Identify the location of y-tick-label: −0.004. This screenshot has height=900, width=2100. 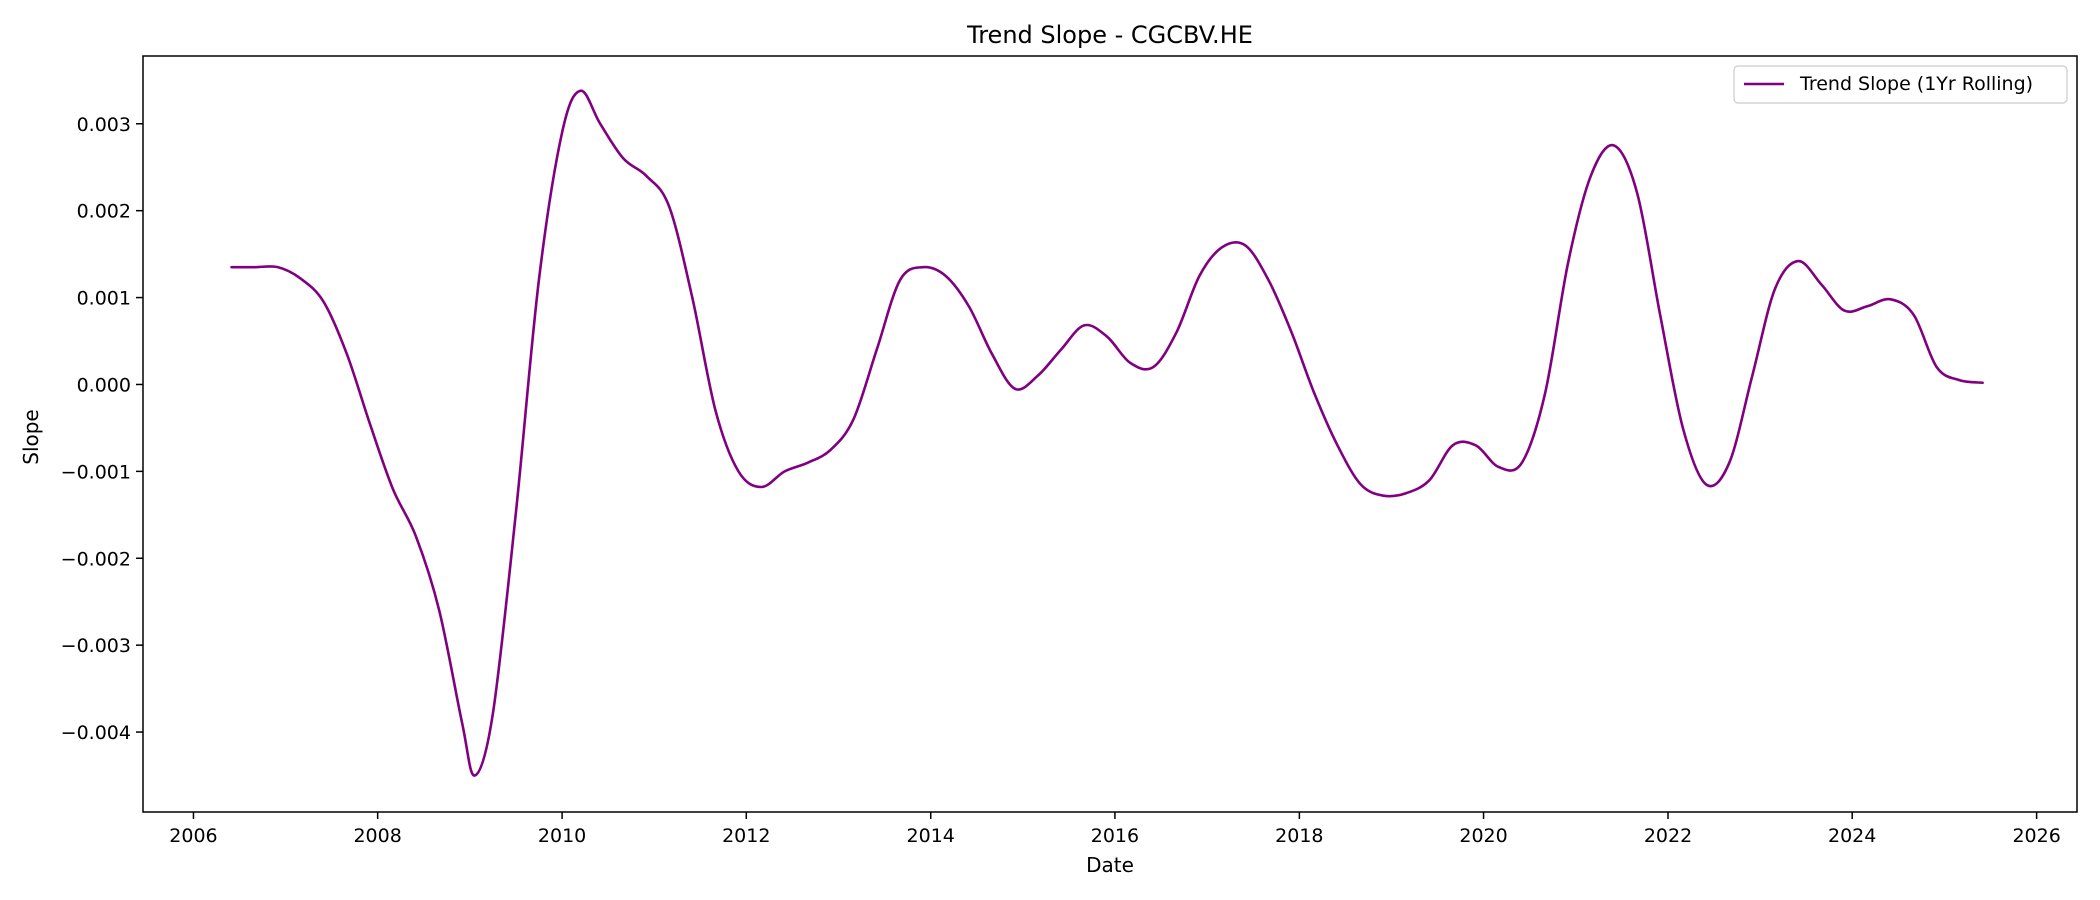
(96, 733).